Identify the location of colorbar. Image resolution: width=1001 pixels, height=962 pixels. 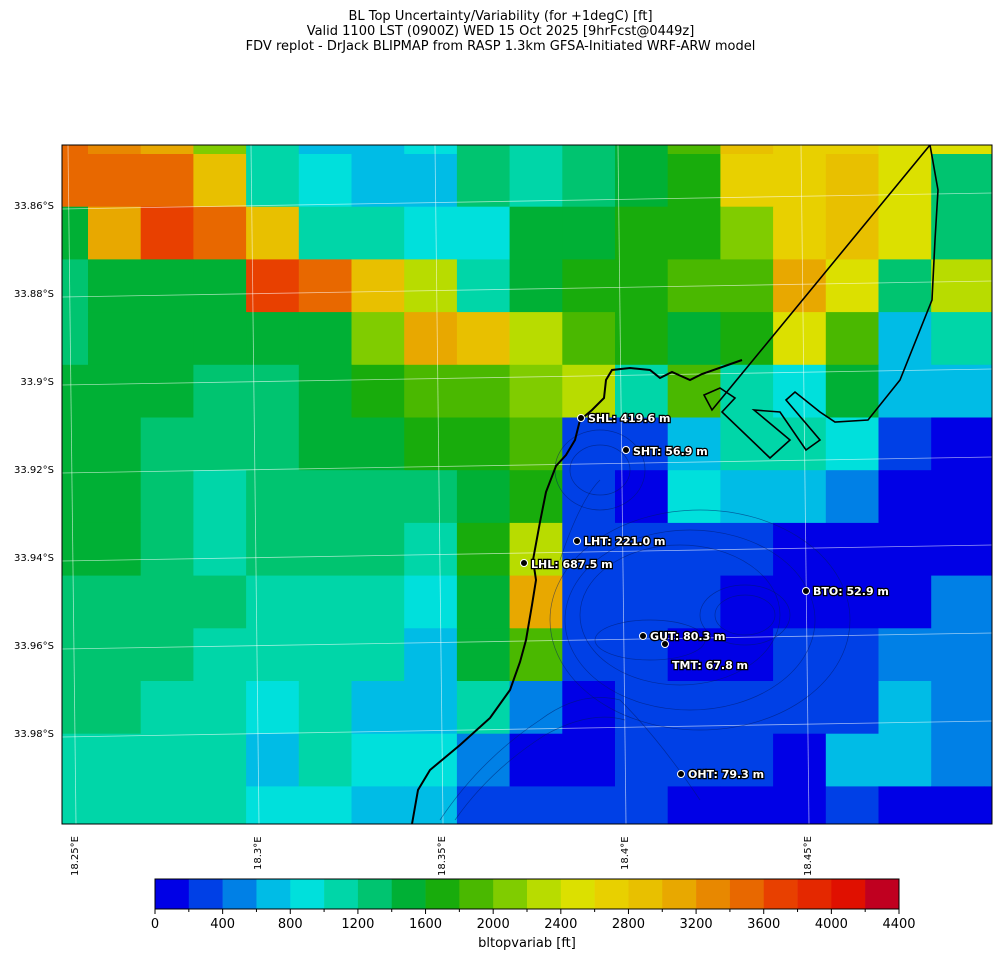
(527, 896).